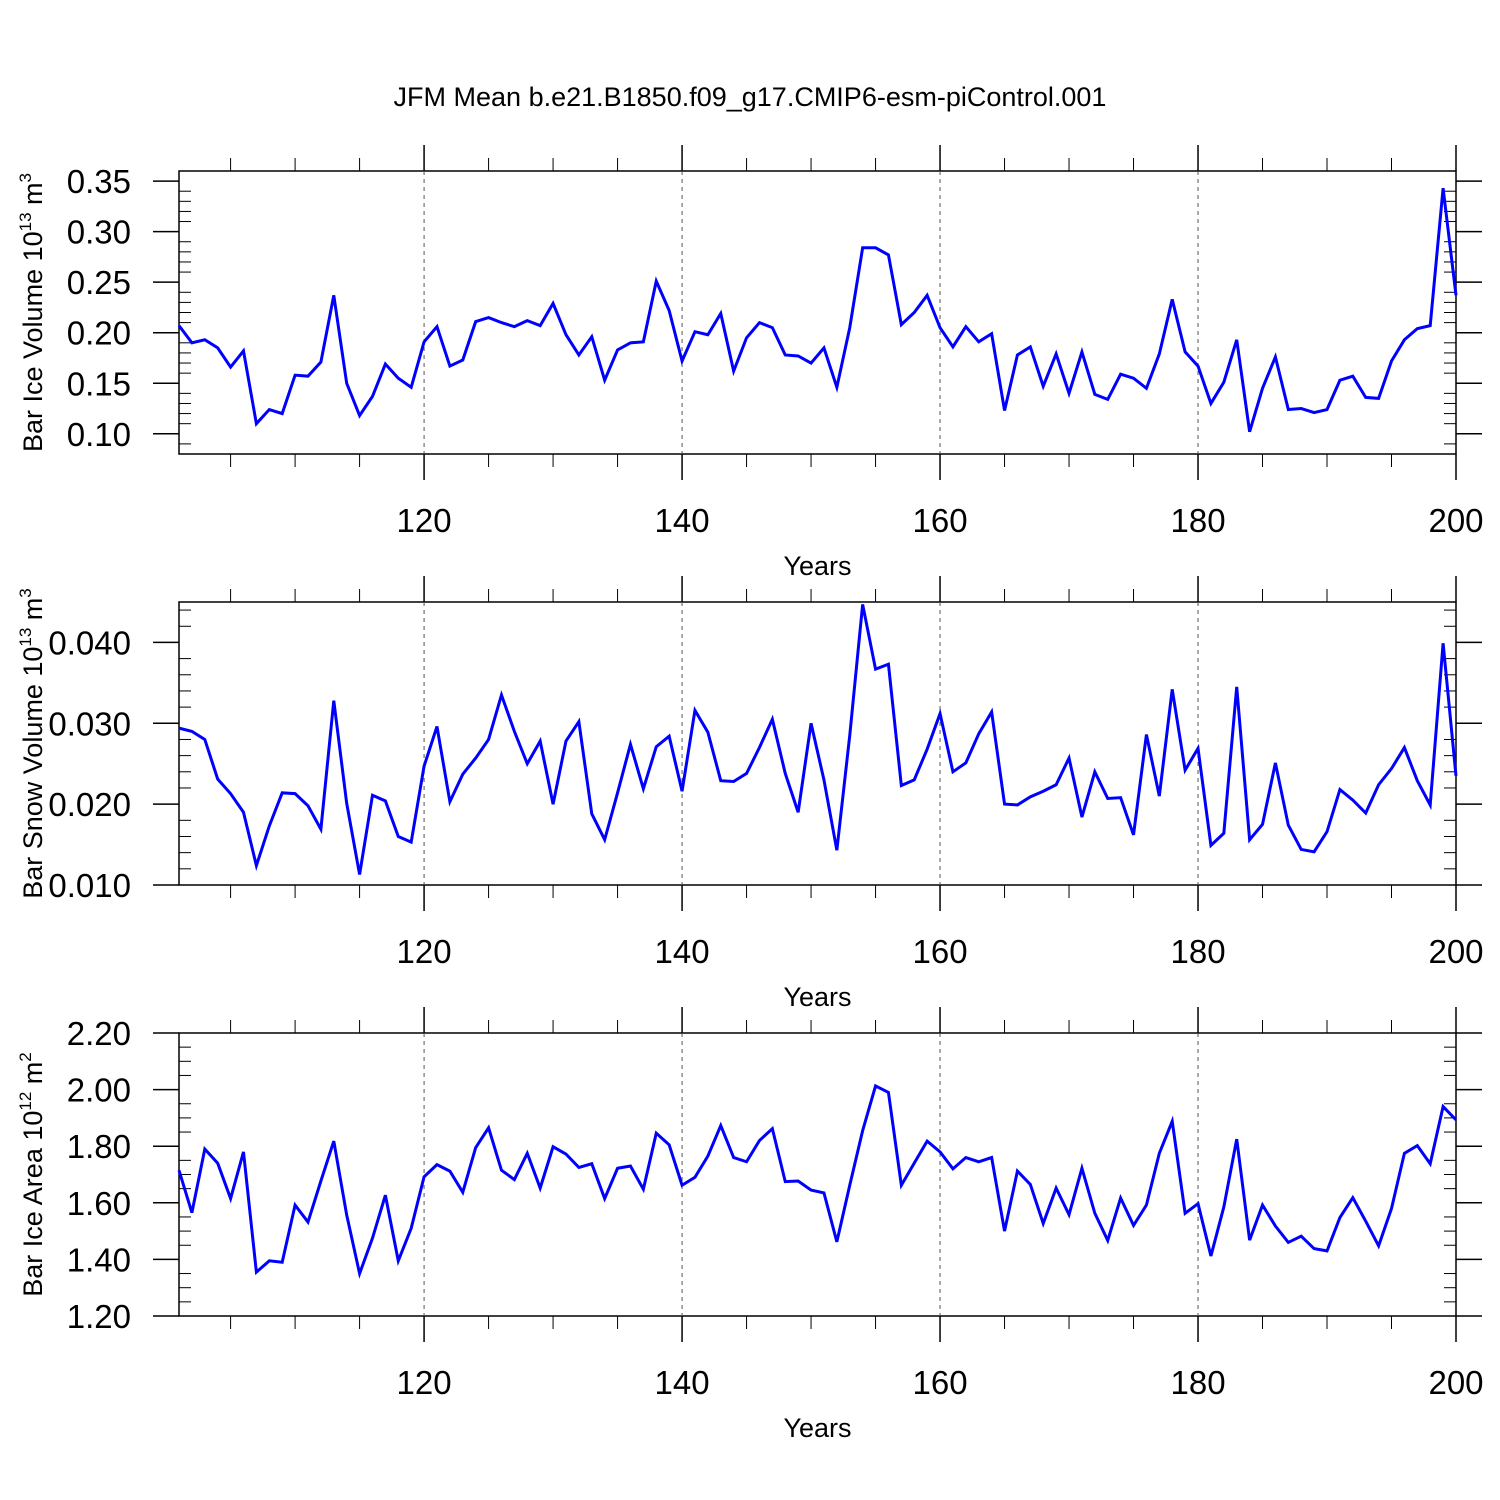 The width and height of the screenshot is (1500, 1500). What do you see at coordinates (1455, 951) in the screenshot?
I see `snow-volume-x-tick-label: 200` at bounding box center [1455, 951].